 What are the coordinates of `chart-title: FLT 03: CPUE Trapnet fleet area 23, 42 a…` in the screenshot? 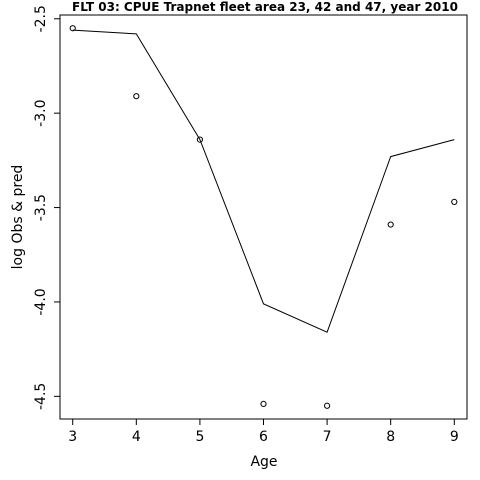 It's located at (265, 7).